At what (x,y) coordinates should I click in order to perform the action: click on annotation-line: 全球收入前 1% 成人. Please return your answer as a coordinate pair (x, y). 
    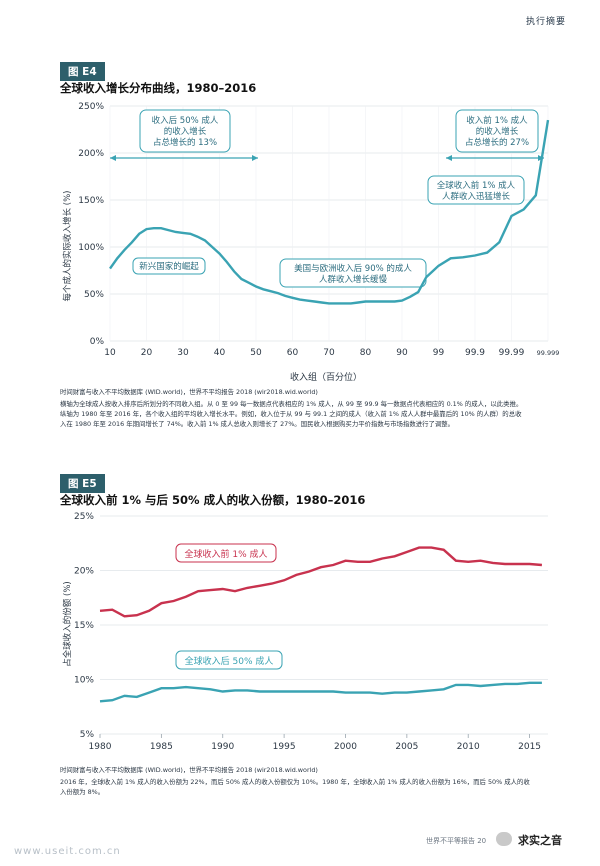
    Looking at the image, I should click on (476, 185).